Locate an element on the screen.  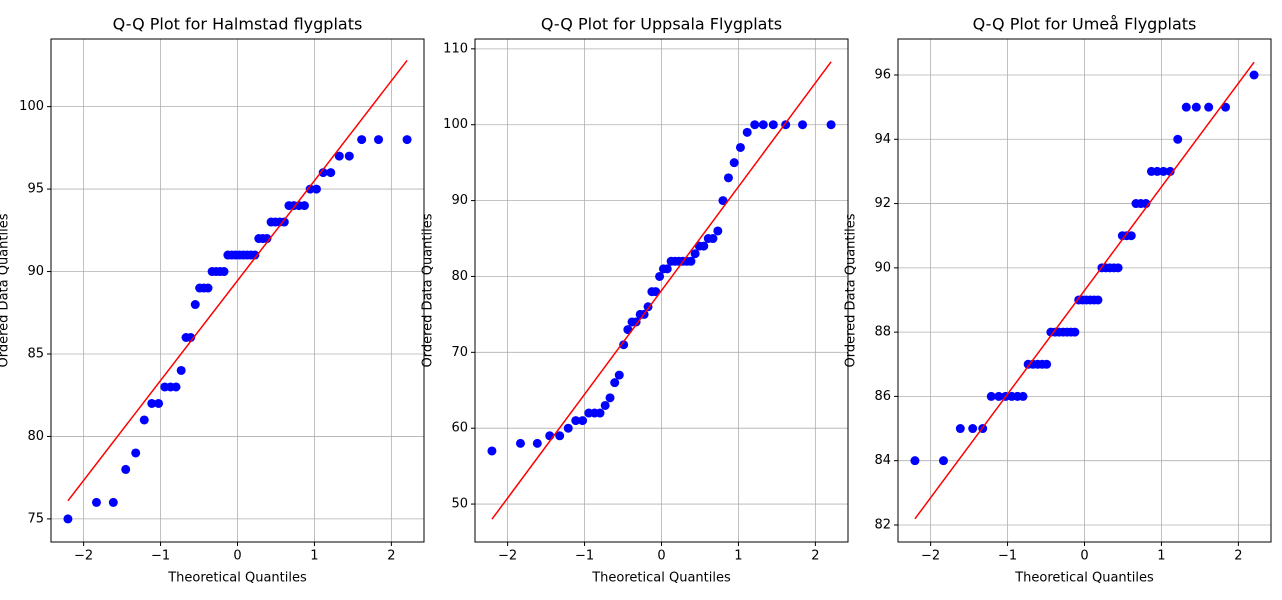
subplot-title: Q-Q Plot for Halmstad flygplats is located at coordinates (238, 24).